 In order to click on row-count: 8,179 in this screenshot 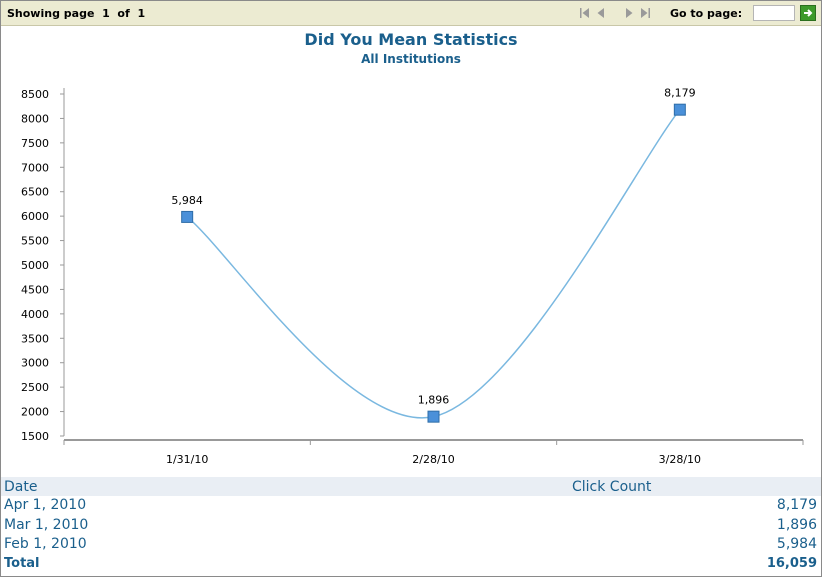, I will do `click(796, 505)`.